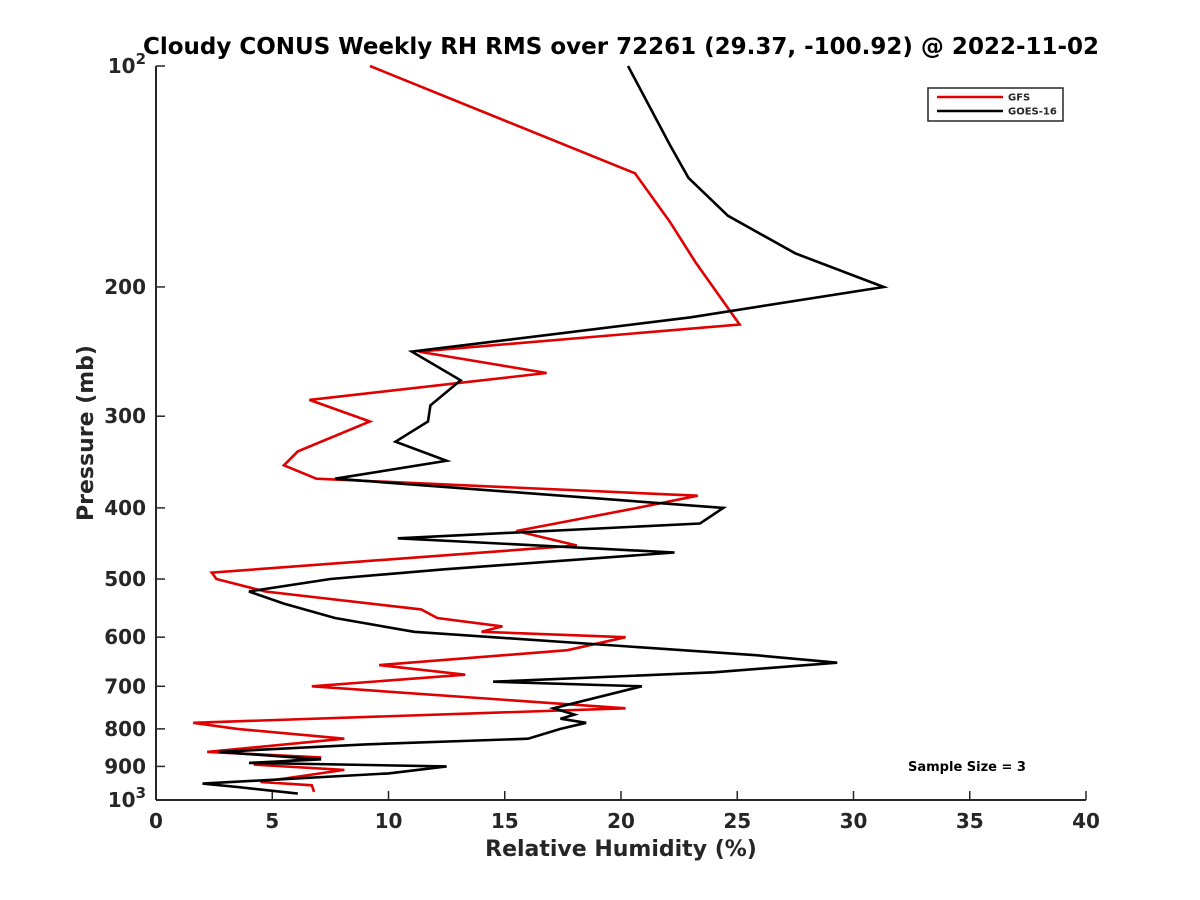 Image resolution: width=1200 pixels, height=900 pixels. What do you see at coordinates (125, 686) in the screenshot?
I see `y-tick-label: 700` at bounding box center [125, 686].